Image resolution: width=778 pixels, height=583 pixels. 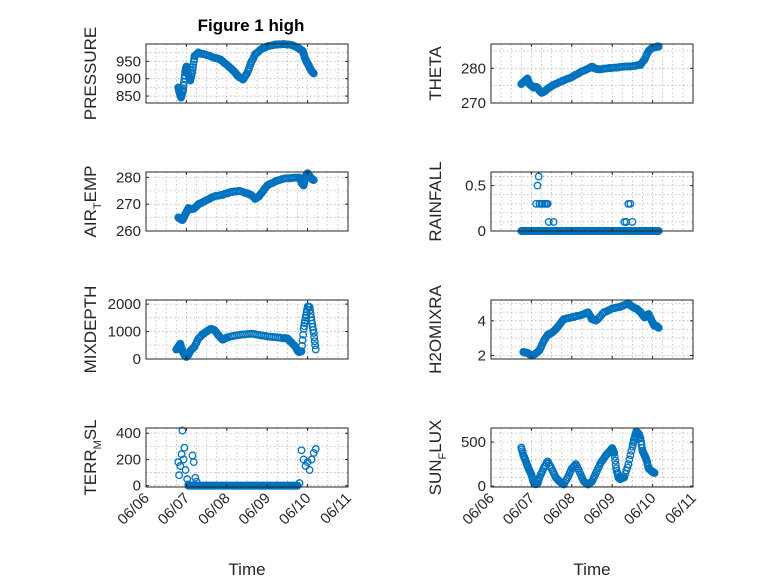 What do you see at coordinates (128, 96) in the screenshot?
I see `y-tick-label: 850` at bounding box center [128, 96].